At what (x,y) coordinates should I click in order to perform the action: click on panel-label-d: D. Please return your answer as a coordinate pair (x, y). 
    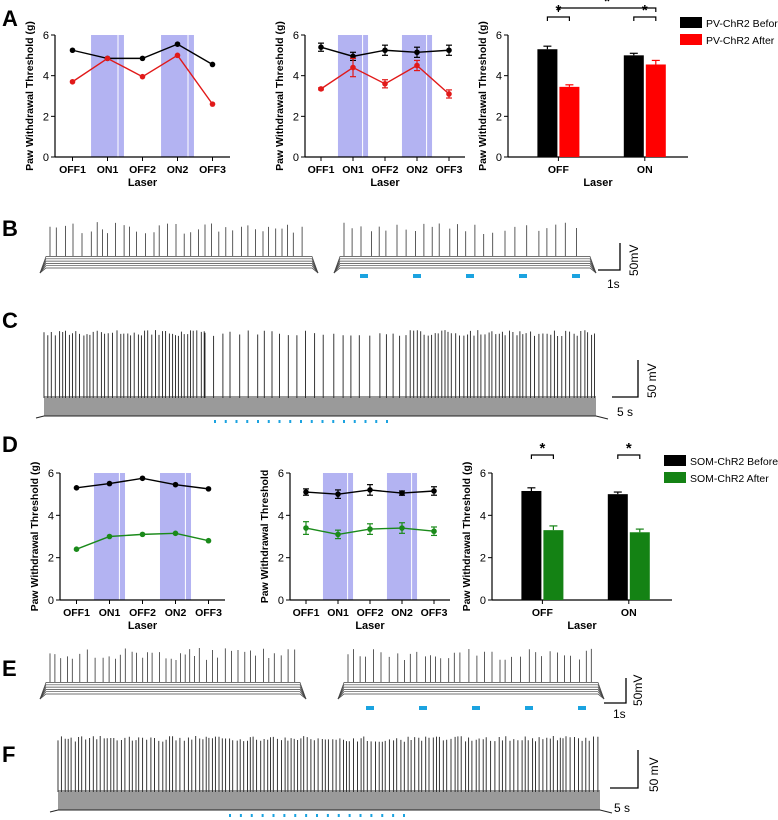
    Looking at the image, I should click on (10, 444).